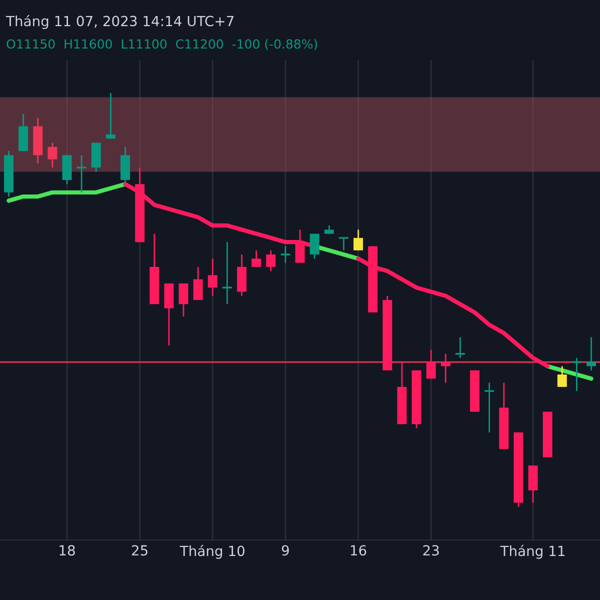  What do you see at coordinates (285, 550) in the screenshot?
I see `x-tick-label: 9` at bounding box center [285, 550].